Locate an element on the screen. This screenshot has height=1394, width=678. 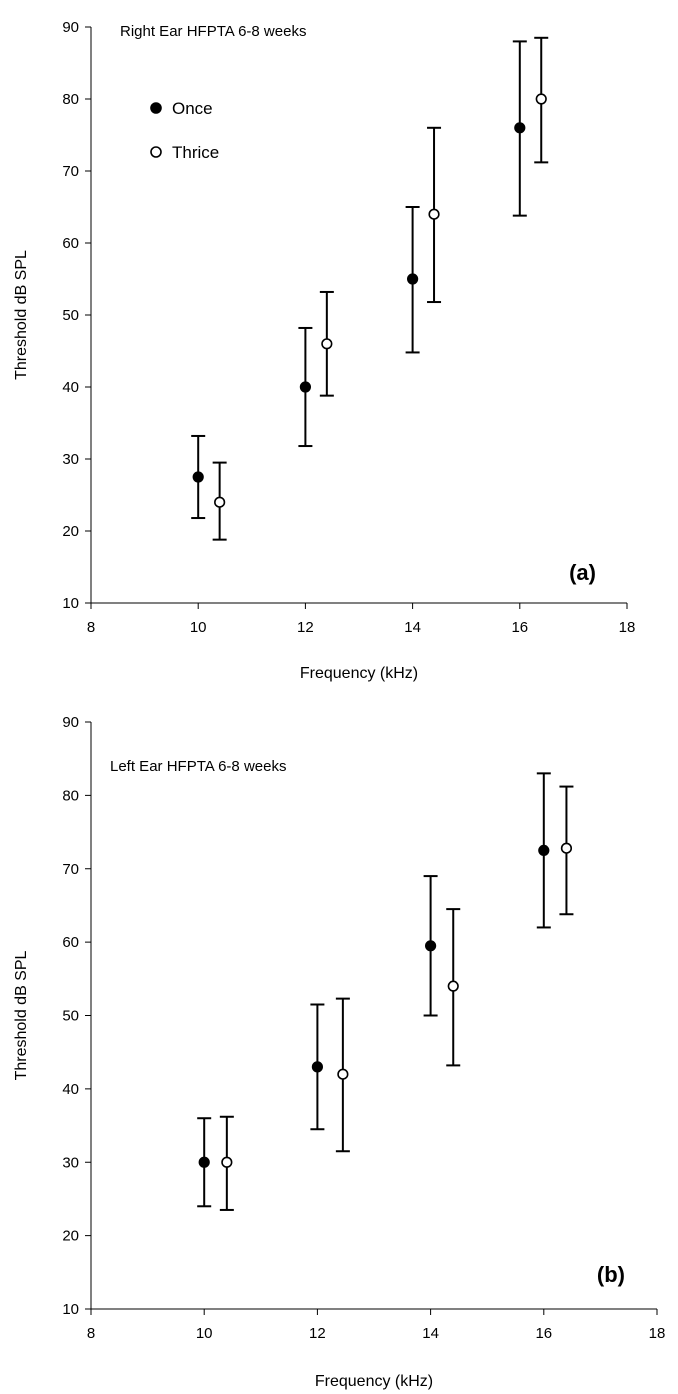
legend-label-once: Once is located at coordinates (192, 108).